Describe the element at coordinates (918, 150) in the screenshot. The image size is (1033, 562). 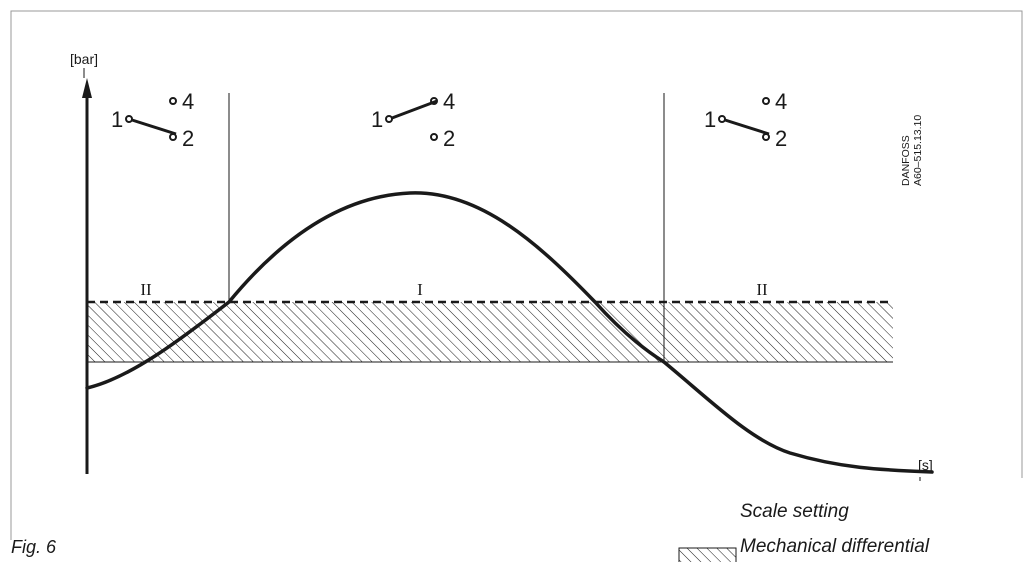
I see `drawing-code-line2: A60–515.13.10` at that location.